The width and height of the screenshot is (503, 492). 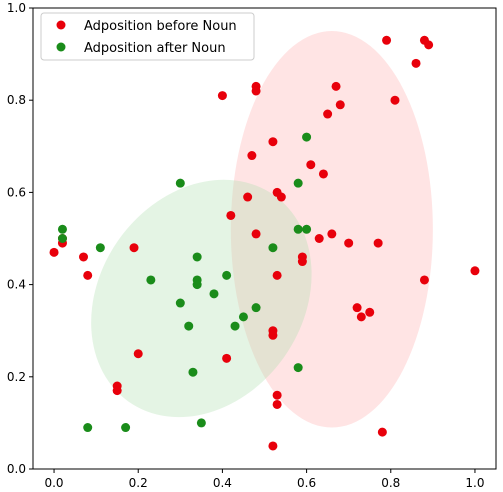 What do you see at coordinates (20, 238) in the screenshot?
I see `y-axis: 0.0 0.2 0.4 0.6 0.8 1.0` at bounding box center [20, 238].